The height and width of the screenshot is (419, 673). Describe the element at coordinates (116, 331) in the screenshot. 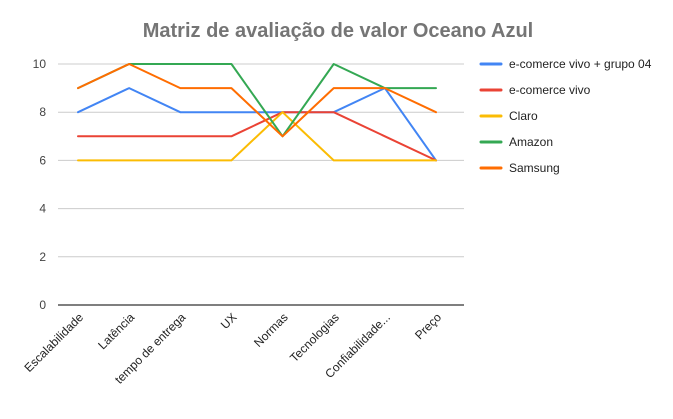

I see `x-tick-label: Latência` at that location.